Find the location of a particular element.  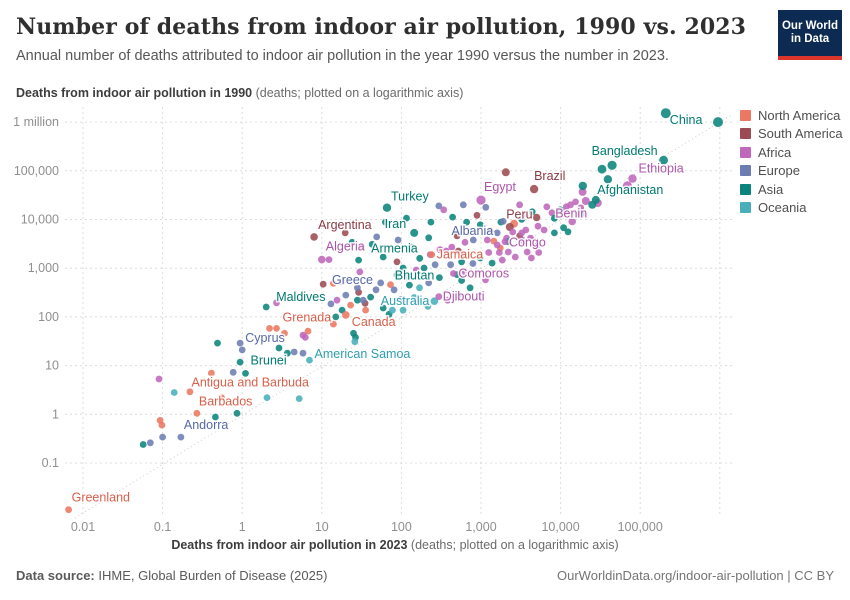

legend-item-south-america: South America is located at coordinates (791, 134).